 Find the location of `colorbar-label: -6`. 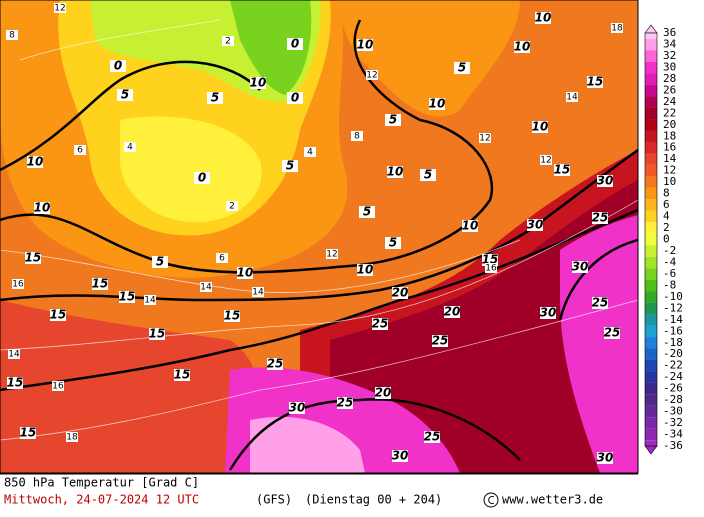

colorbar-label: -6 is located at coordinates (669, 273).